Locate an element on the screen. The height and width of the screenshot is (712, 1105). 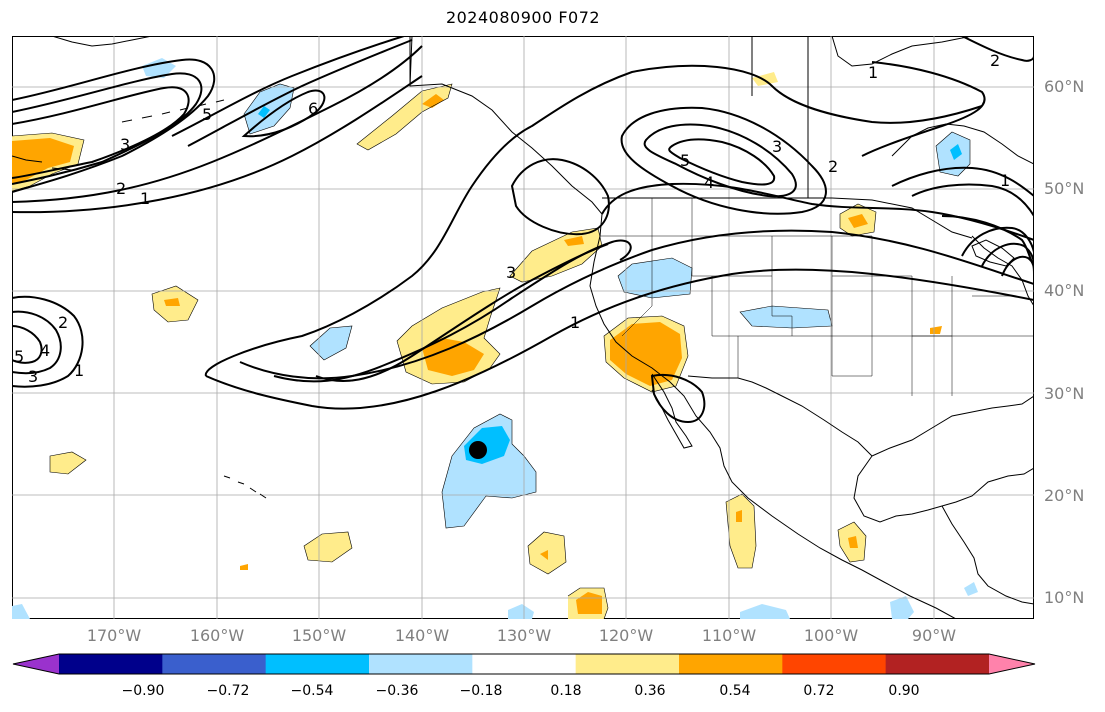
anomaly-negative-southern-plains is located at coordinates (786, 317).